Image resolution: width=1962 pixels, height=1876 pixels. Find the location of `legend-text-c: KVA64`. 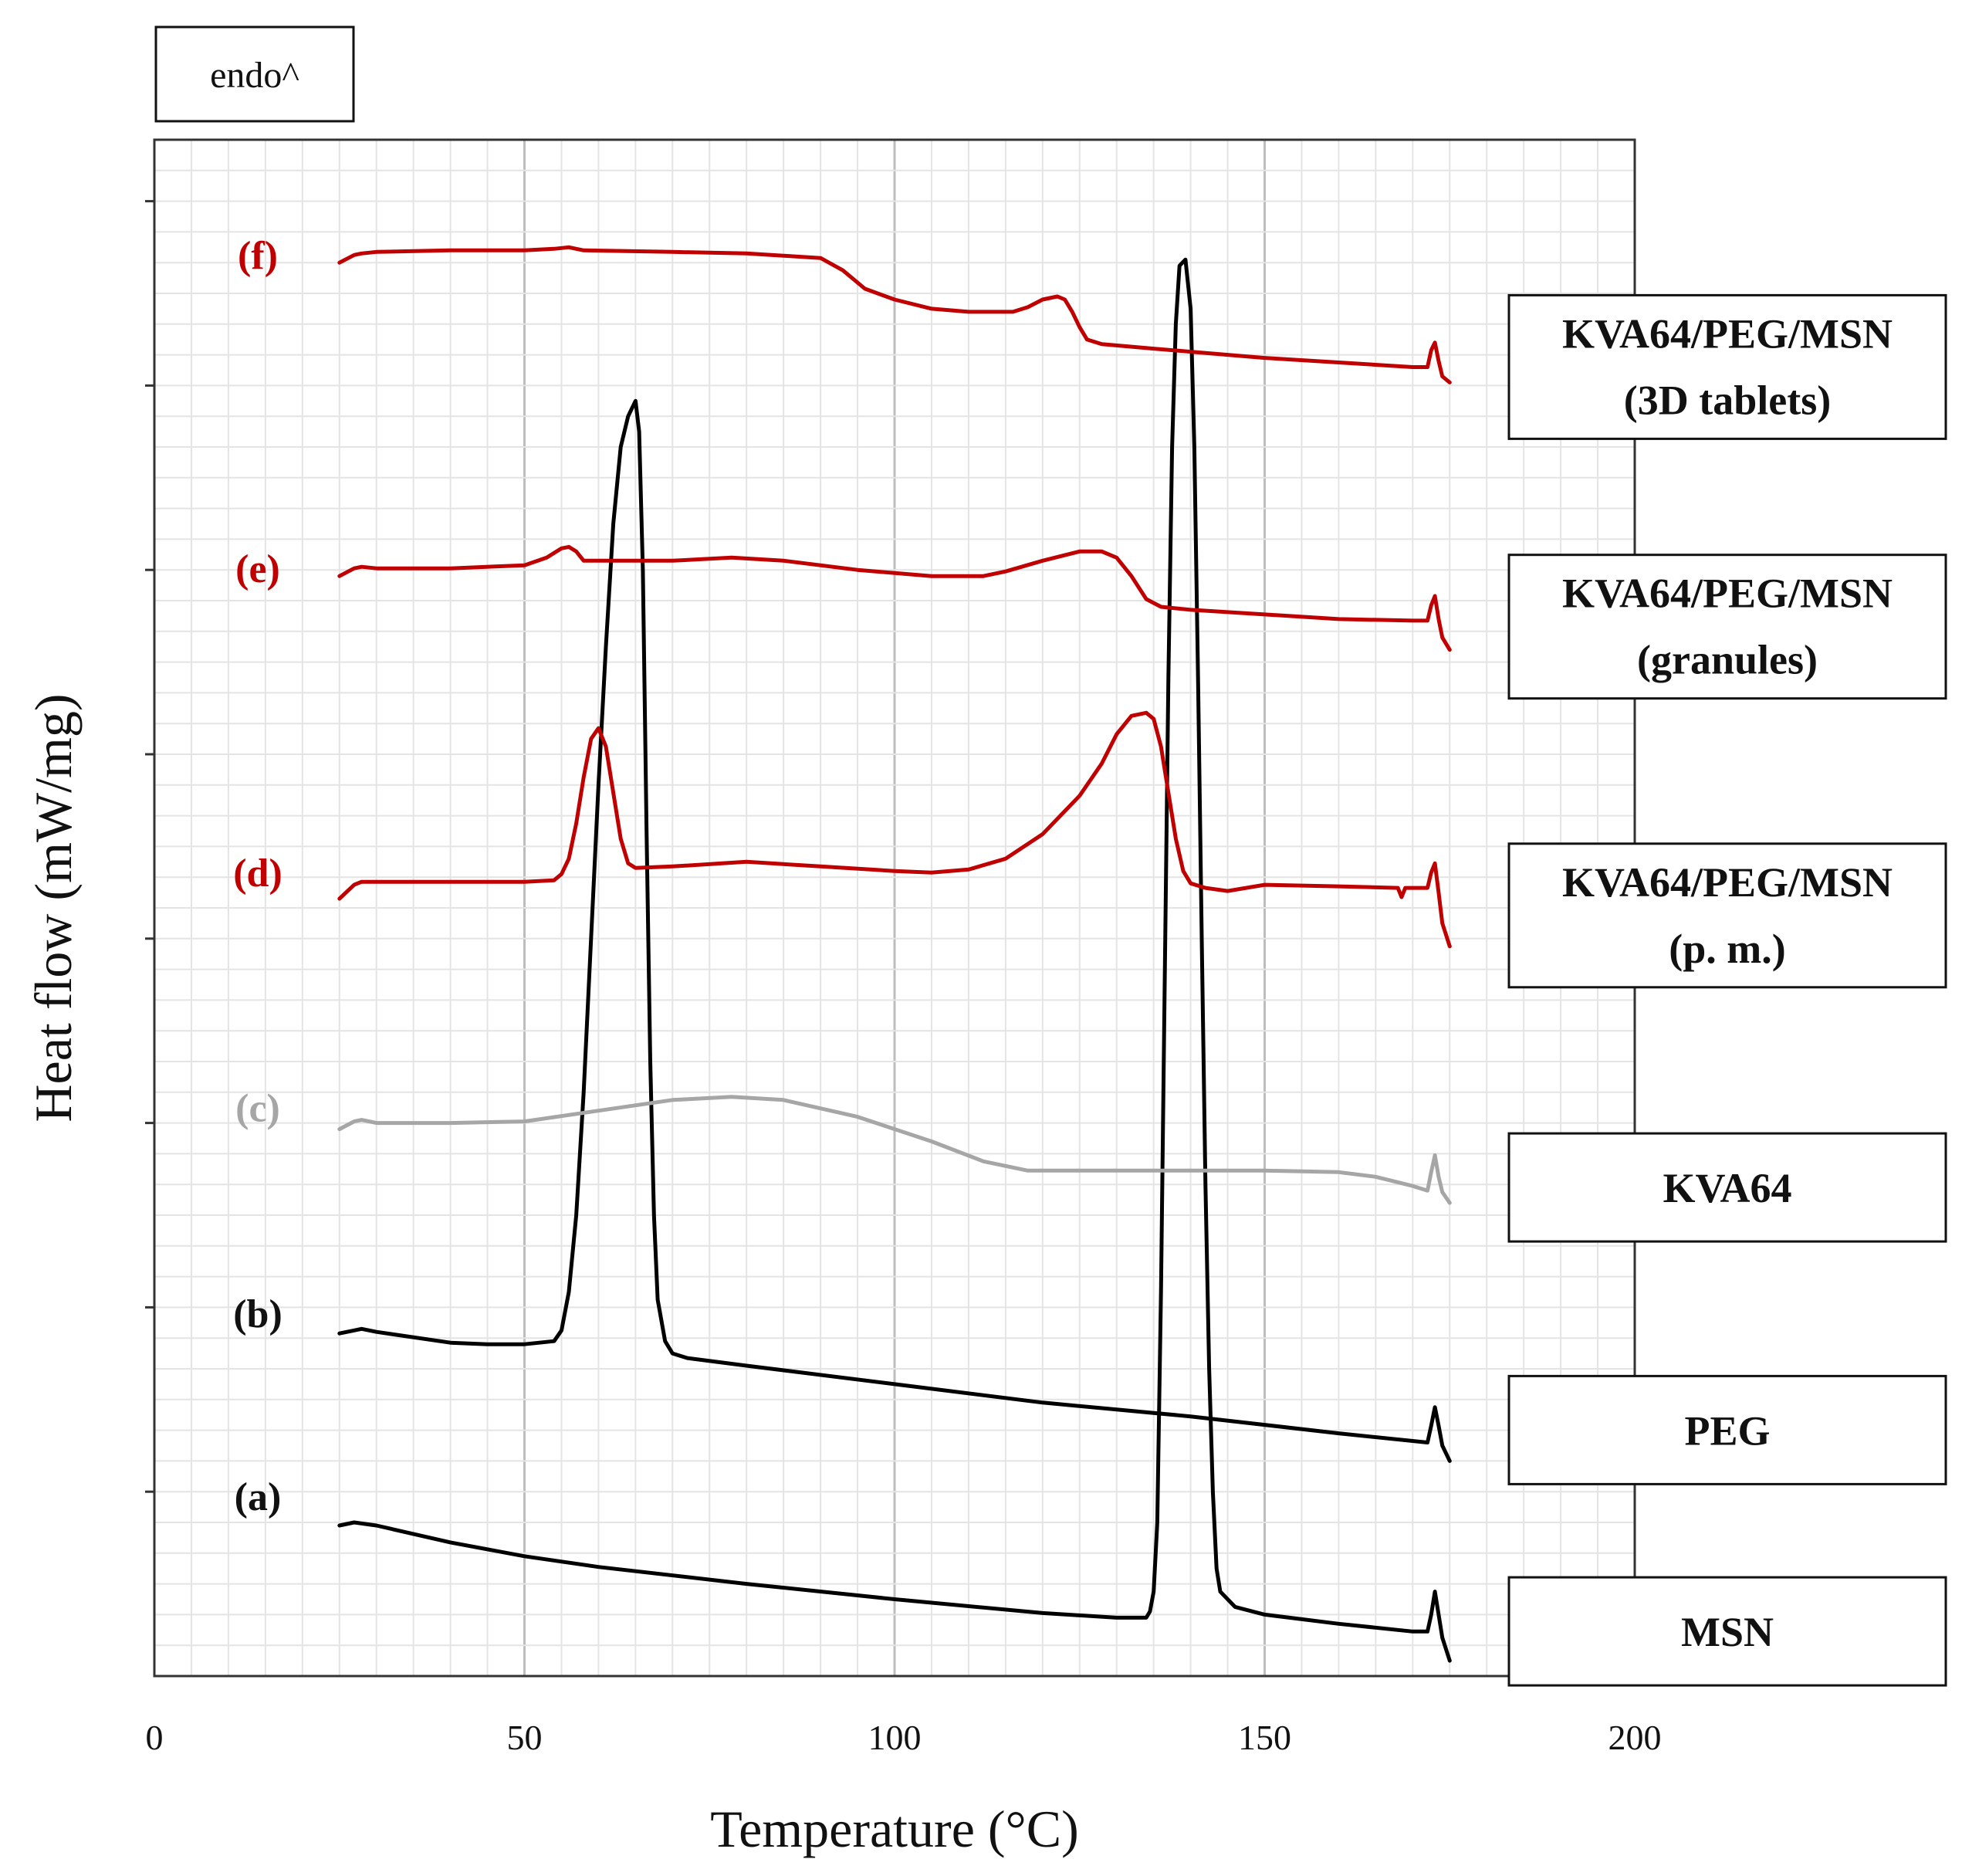

legend-text-c: KVA64 is located at coordinates (1727, 1188).